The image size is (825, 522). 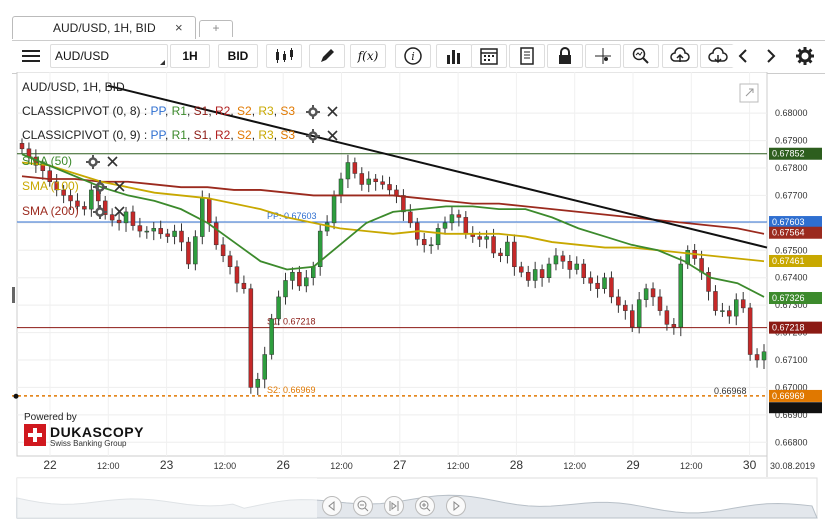 What do you see at coordinates (104, 27) in the screenshot?
I see `chart-tab: AUD/USD, 1H, BID ×` at bounding box center [104, 27].